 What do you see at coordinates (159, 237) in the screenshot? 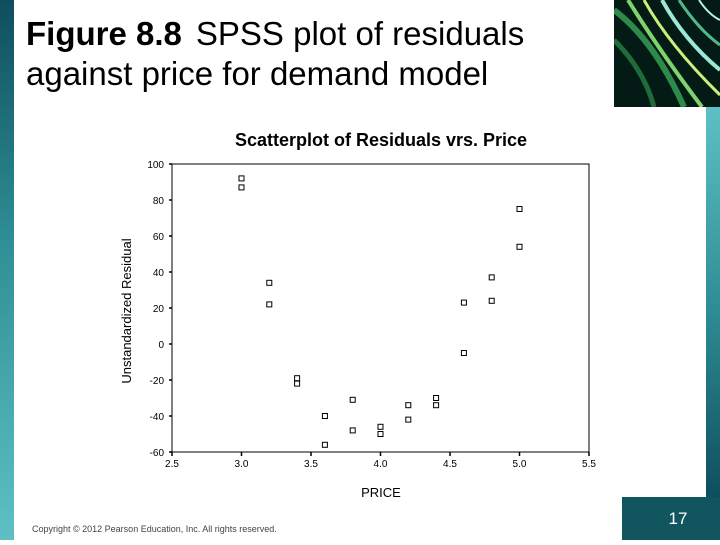
I see `y-tick-label: 60` at bounding box center [159, 237].